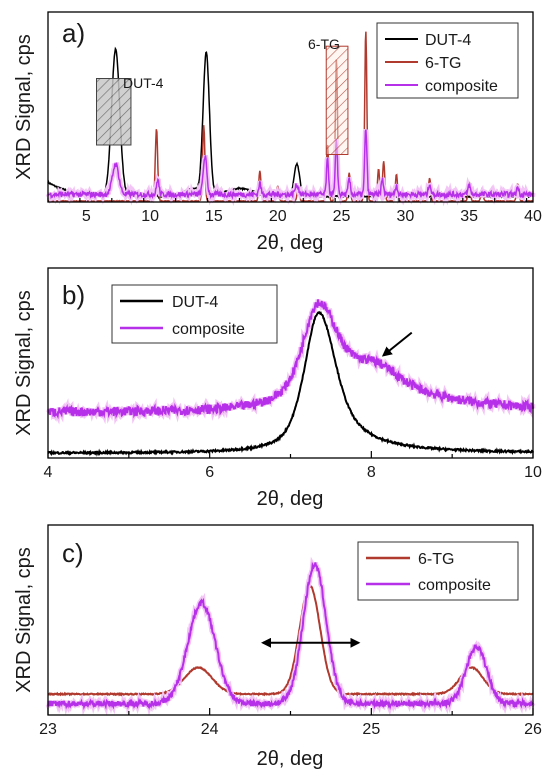 The height and width of the screenshot is (780, 550). I want to click on series-line-composite-panel1, so click(290, 359).